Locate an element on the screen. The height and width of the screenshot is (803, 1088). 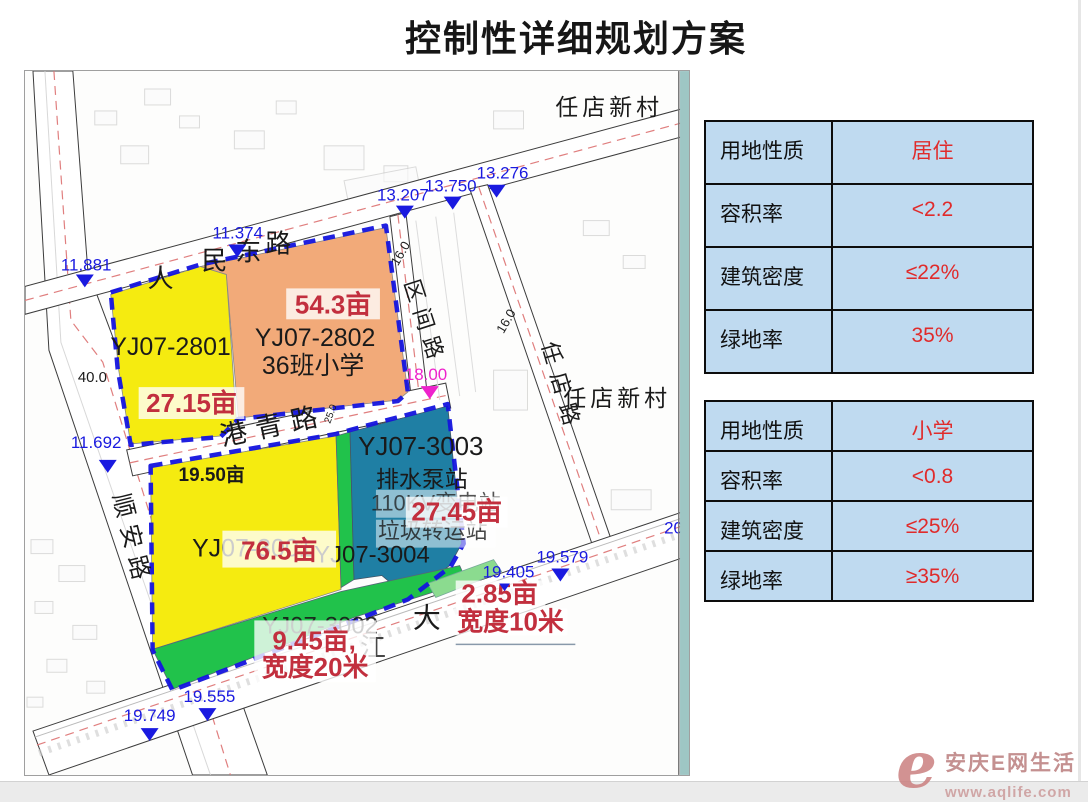
road-label-renmin-char: 民 is located at coordinates (214, 261).